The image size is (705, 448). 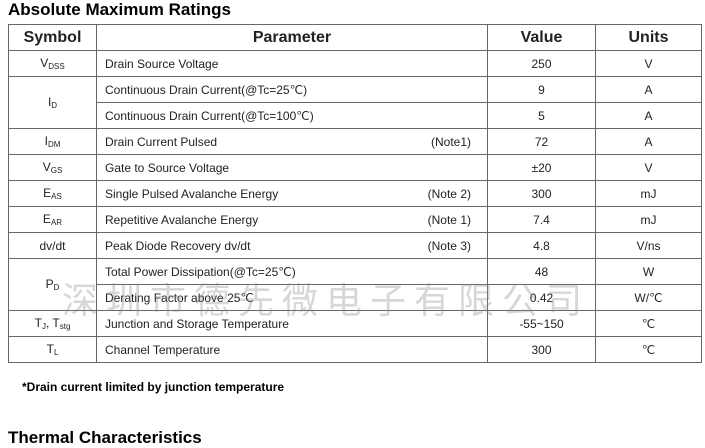 I want to click on symbol-cell: VDSS, so click(x=52, y=63).